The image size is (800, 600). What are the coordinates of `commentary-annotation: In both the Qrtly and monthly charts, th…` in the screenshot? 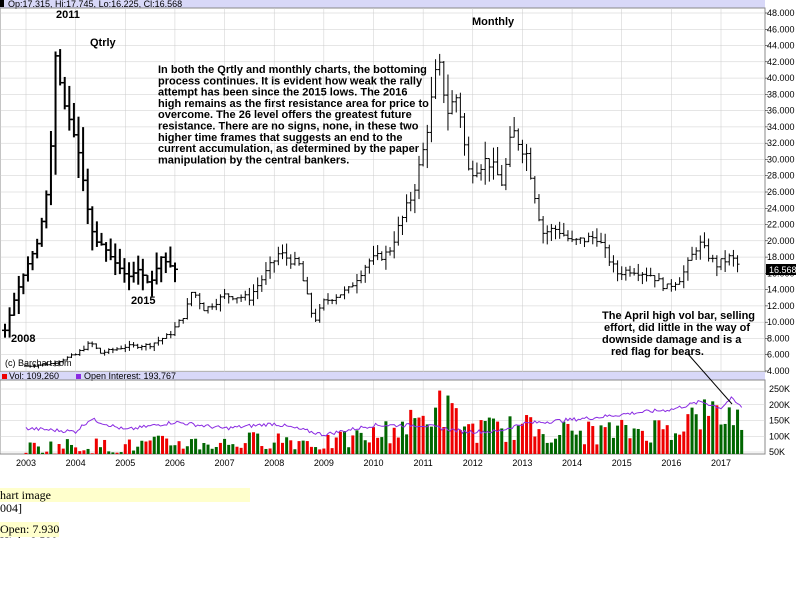 It's located at (293, 115).